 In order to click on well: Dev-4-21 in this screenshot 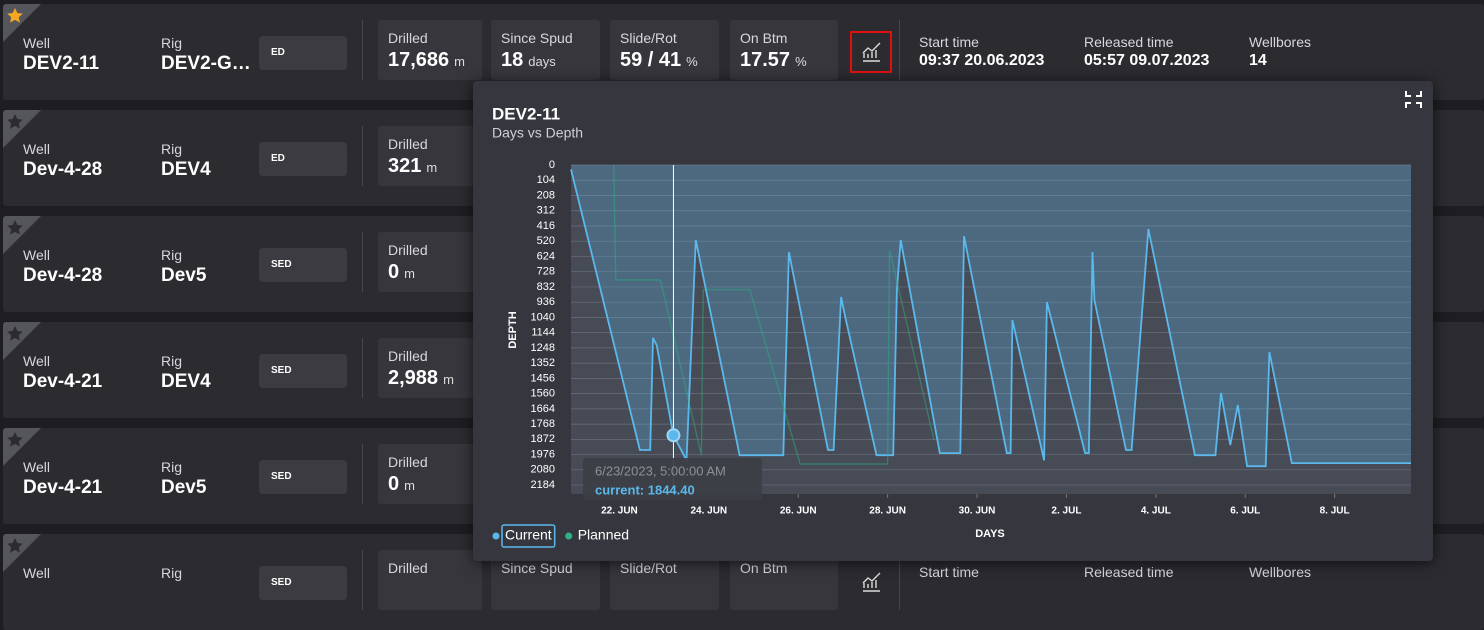, I will do `click(63, 381)`.